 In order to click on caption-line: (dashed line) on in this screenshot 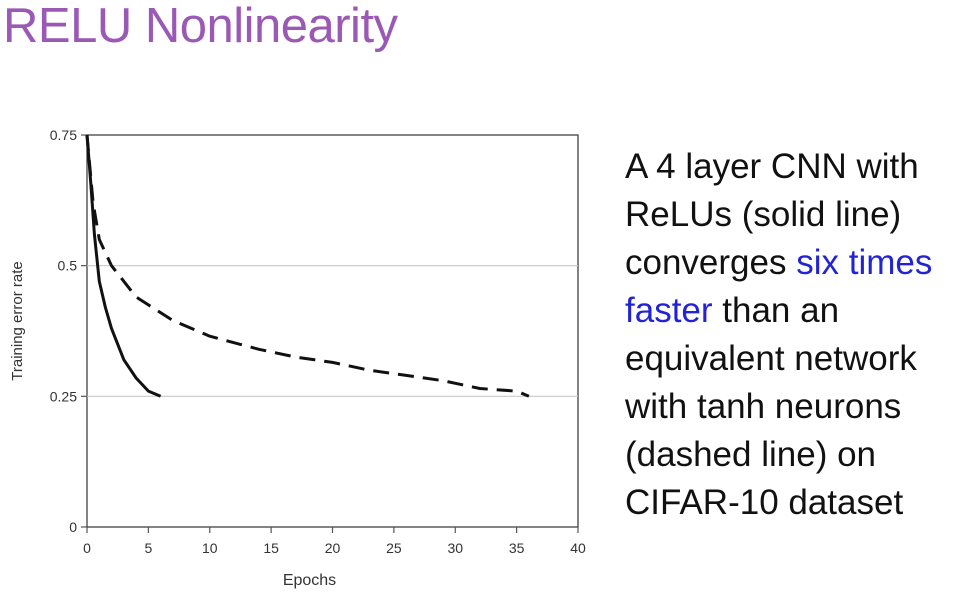, I will do `click(797, 455)`.